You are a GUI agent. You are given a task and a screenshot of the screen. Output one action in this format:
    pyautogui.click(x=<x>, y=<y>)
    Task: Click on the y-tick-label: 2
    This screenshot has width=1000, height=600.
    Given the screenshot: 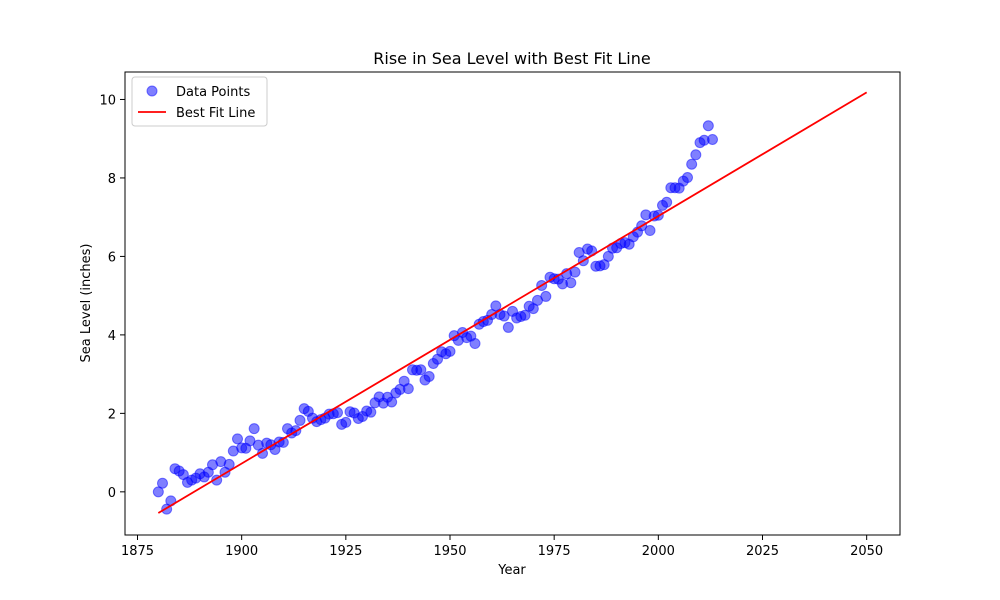 What is the action you would take?
    pyautogui.click(x=112, y=414)
    